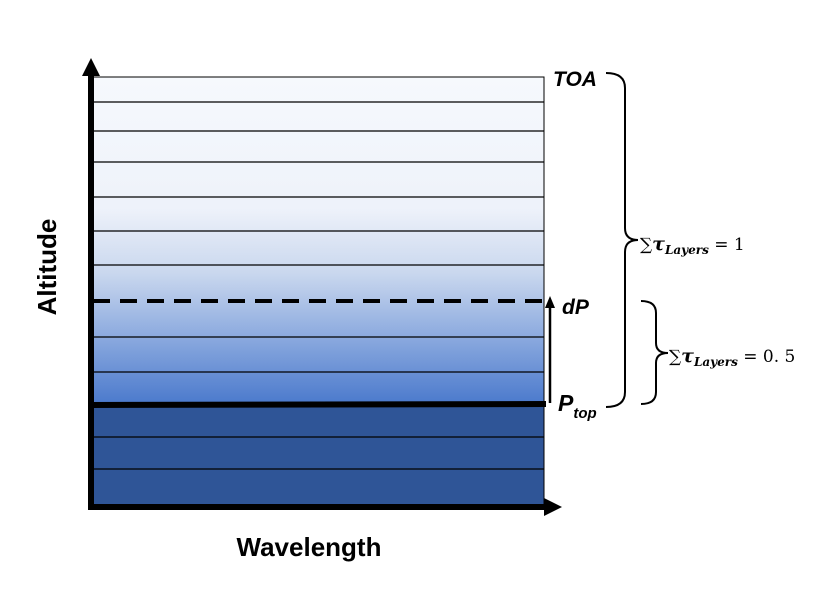 This screenshot has width=830, height=603. I want to click on half-optical-depth-equation: ∑τLayers = 0. 5, so click(732, 357).